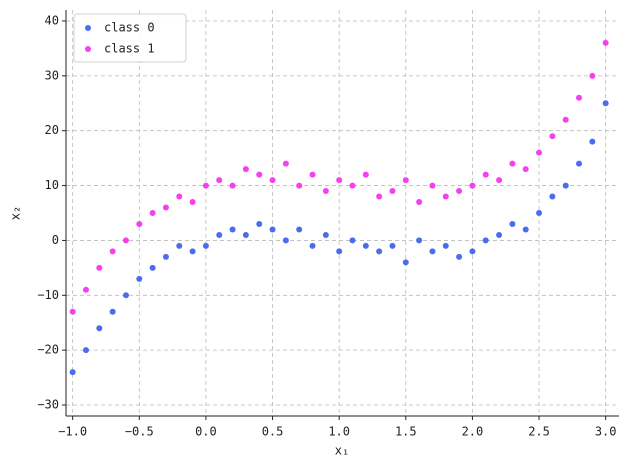 This screenshot has width=629, height=470. Describe the element at coordinates (48, 350) in the screenshot. I see `y-tick-label: −20` at that location.